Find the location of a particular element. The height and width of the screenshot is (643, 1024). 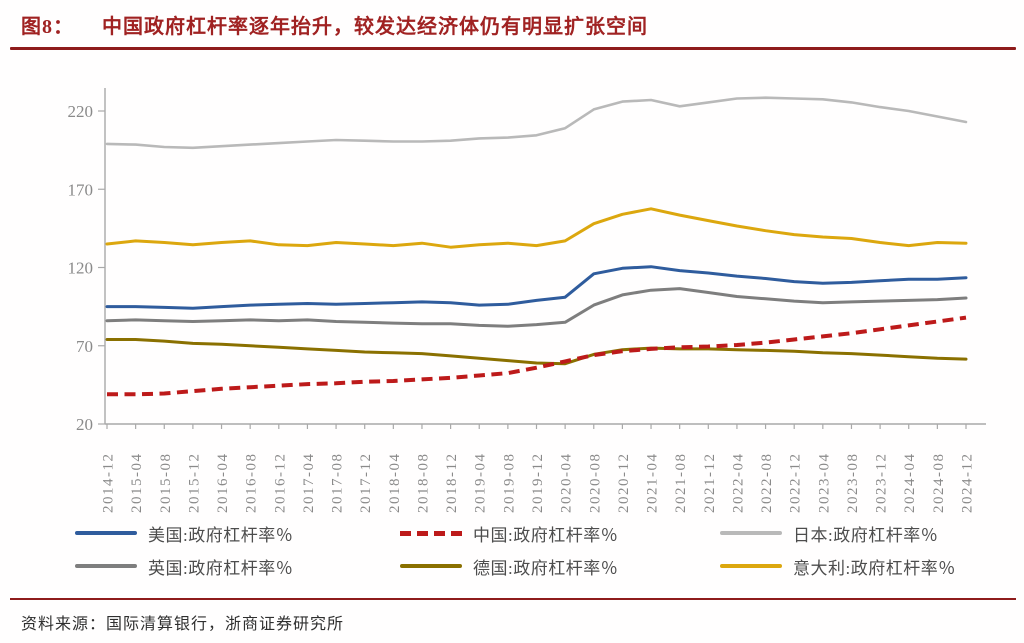

legend-swatch-japan is located at coordinates (751, 533).